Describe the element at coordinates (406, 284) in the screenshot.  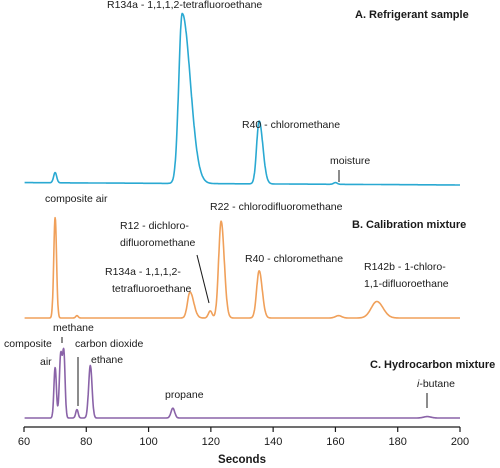
I see `peak-label: 1,1-difluoroethane` at that location.